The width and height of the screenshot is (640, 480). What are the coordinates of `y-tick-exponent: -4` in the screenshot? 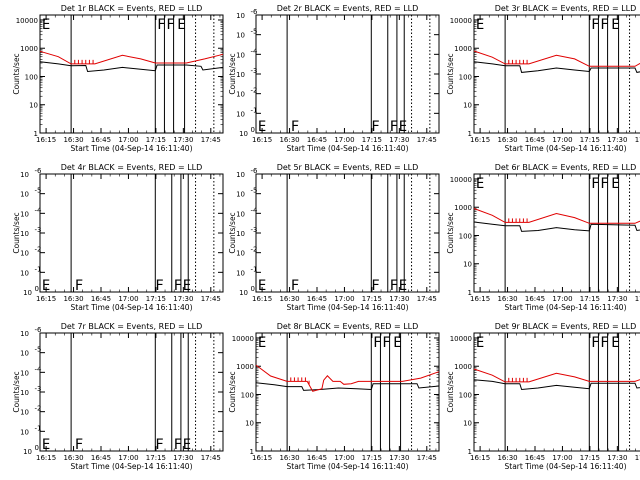 It's located at (39, 210).